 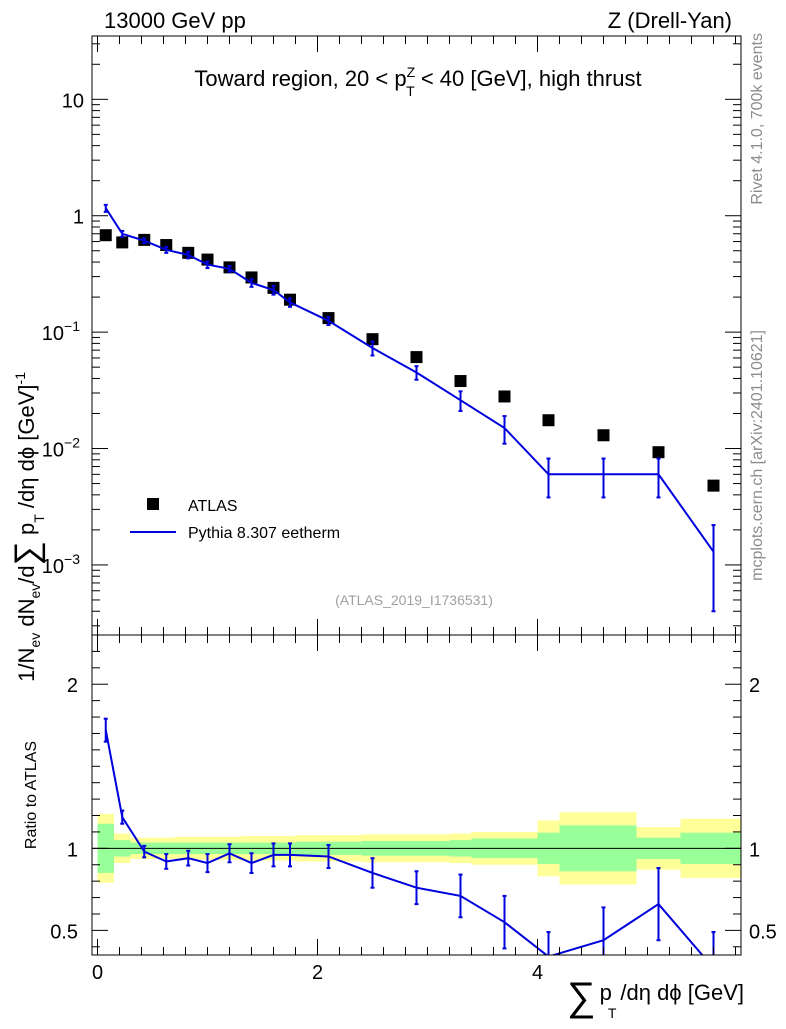 I want to click on ratio-y-tick-label-right: 1, so click(x=754, y=850).